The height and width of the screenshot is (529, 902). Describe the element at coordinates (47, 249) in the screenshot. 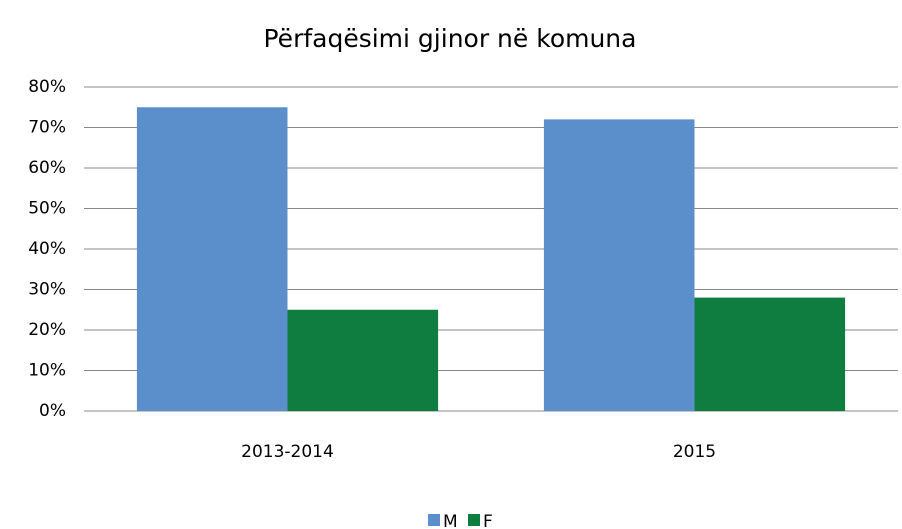

I see `y-tick-label: 40%` at that location.